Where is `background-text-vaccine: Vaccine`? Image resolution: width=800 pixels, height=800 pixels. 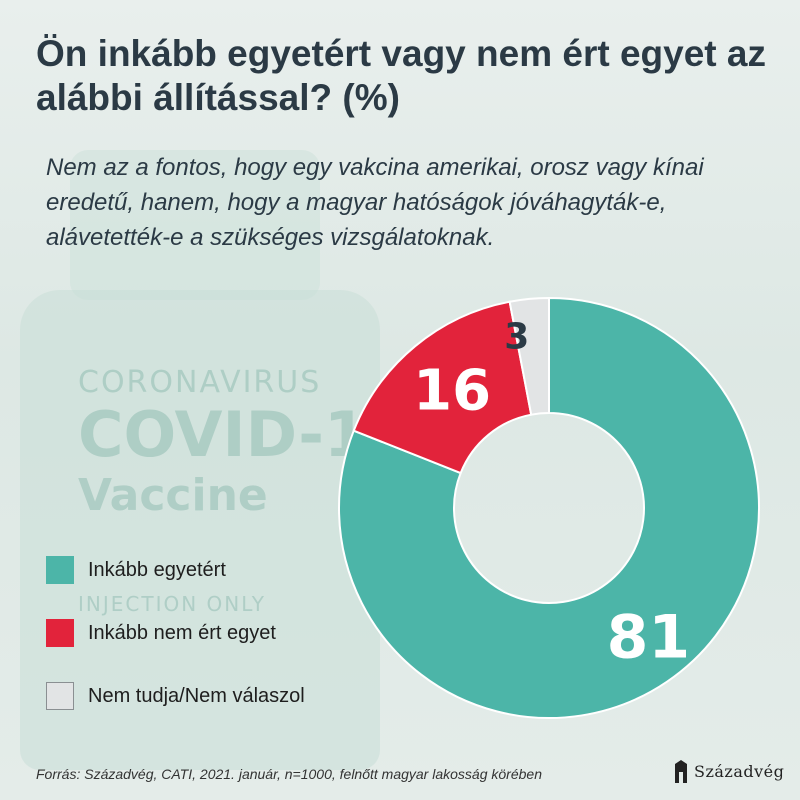
background-text-vaccine: Vaccine is located at coordinates (173, 495).